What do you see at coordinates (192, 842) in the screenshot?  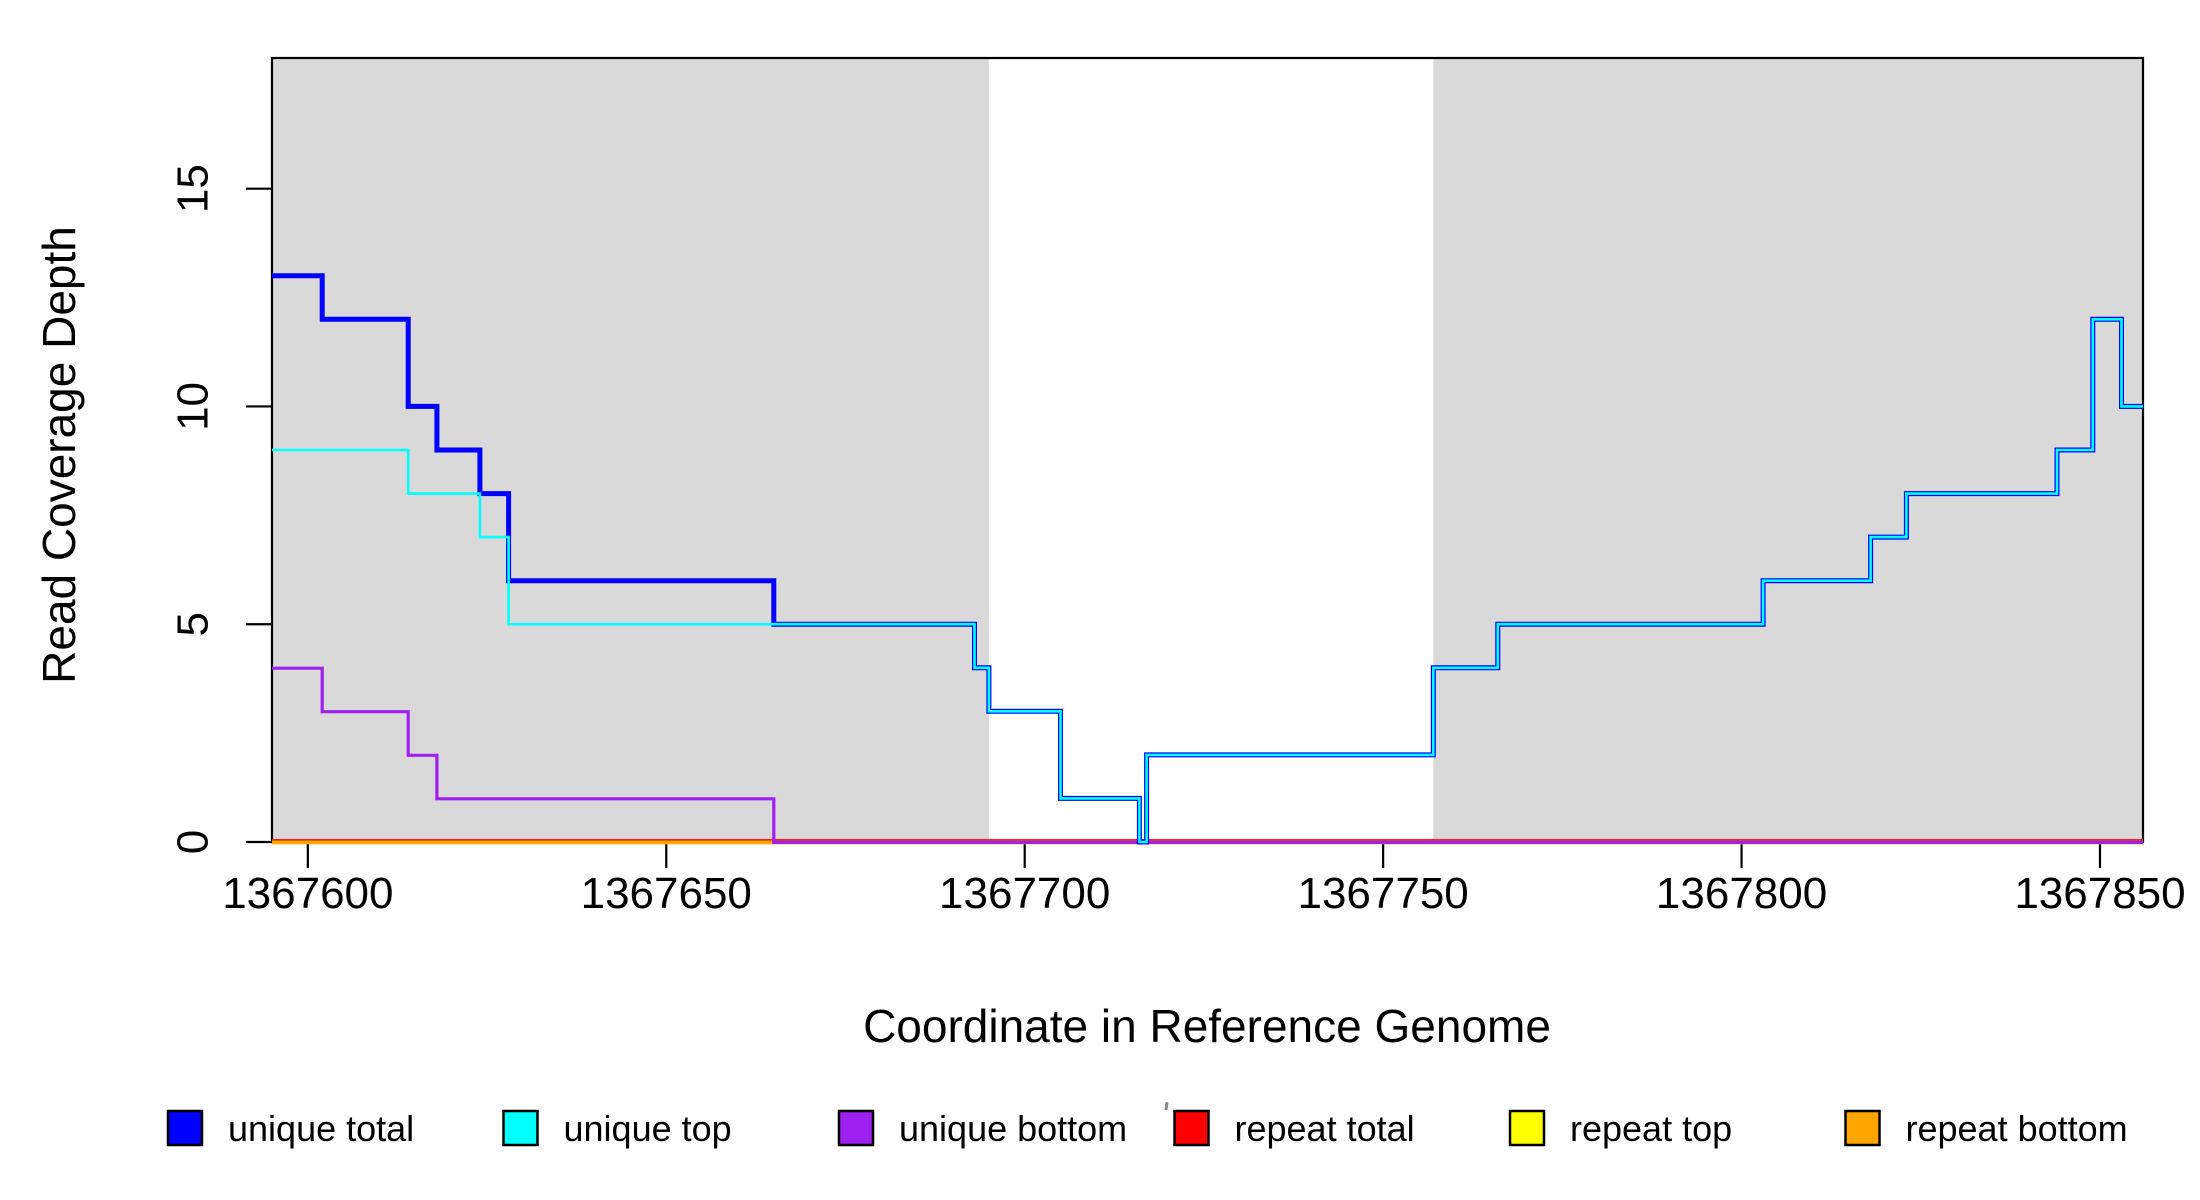 I see `y-axis-tick-label: 0` at bounding box center [192, 842].